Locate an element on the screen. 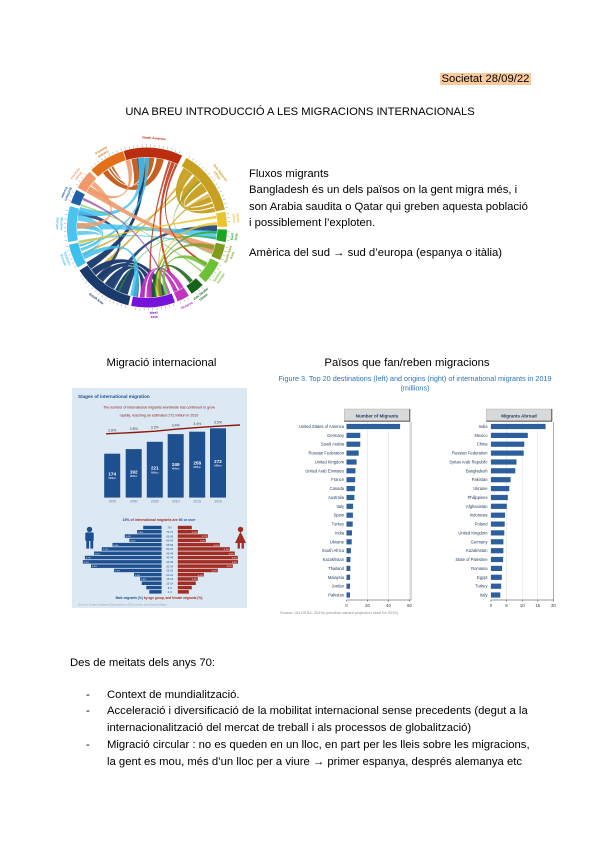 This screenshot has width=600, height=848. svg-text: France is located at coordinates (337, 479).